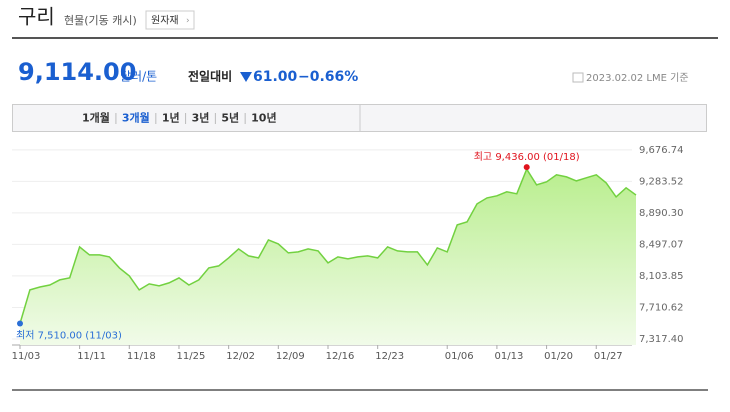 Image resolution: width=730 pixels, height=412 pixels. What do you see at coordinates (210, 76) in the screenshot?
I see `change-label: 전일대비` at bounding box center [210, 76].